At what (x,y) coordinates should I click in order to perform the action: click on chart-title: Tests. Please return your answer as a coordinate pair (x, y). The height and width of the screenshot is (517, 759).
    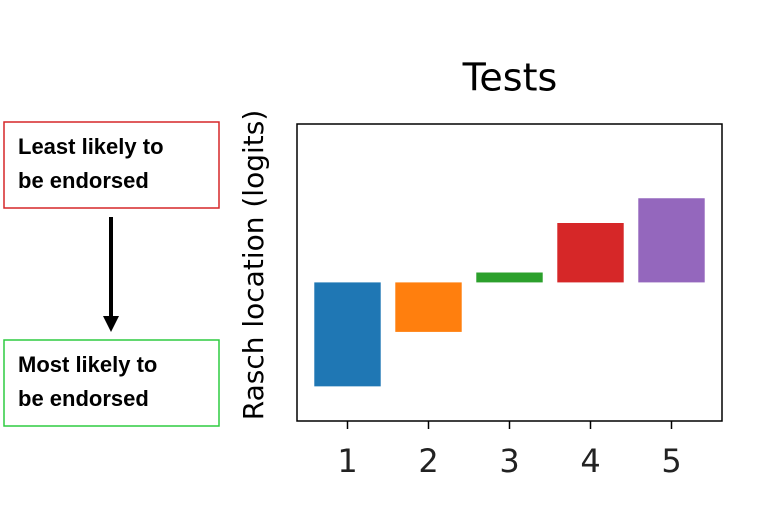
    Looking at the image, I should click on (510, 78).